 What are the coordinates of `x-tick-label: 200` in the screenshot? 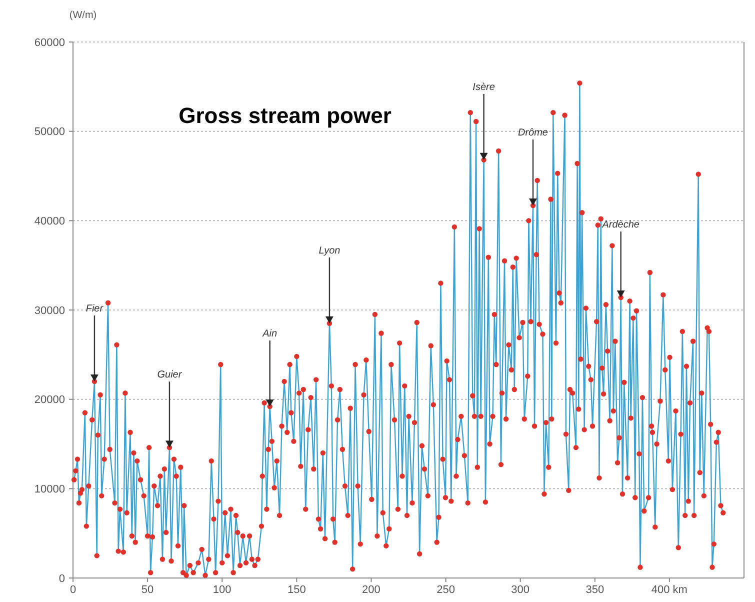 It's located at (371, 590).